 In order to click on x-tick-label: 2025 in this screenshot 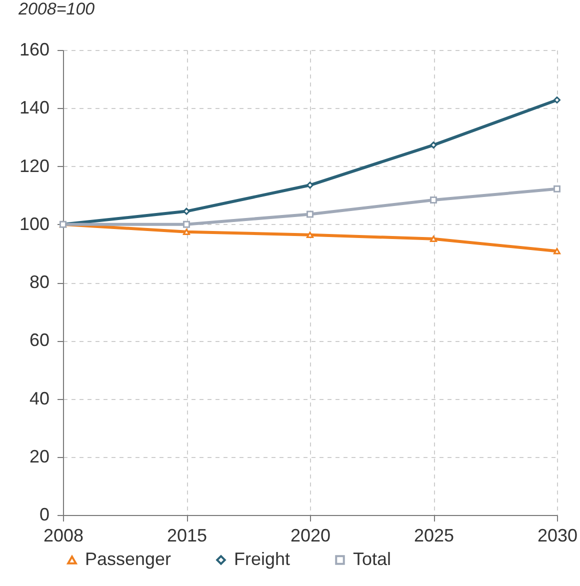, I will do `click(434, 536)`.